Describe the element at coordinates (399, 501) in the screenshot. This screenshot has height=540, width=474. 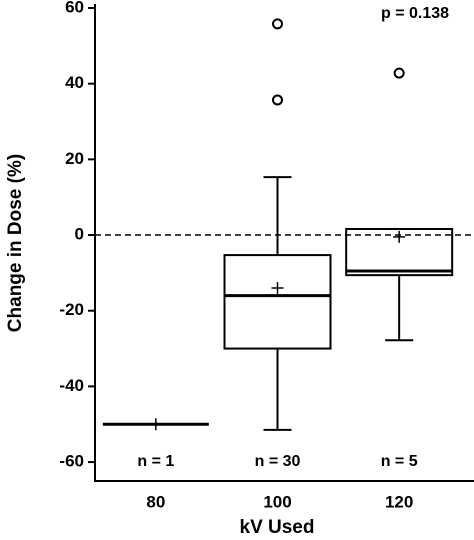
I see `x-tick-label: 120` at that location.